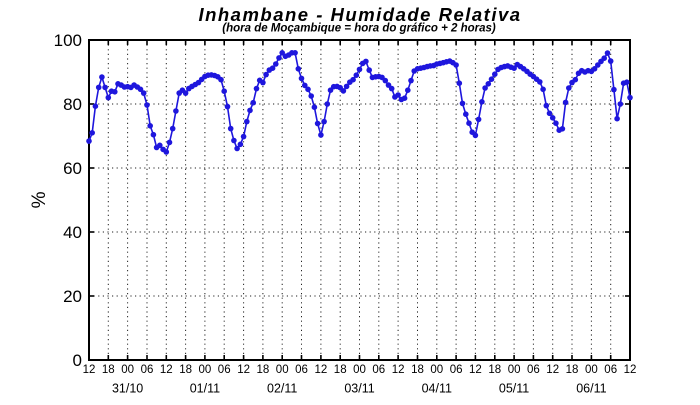 This screenshot has width=700, height=405. What do you see at coordinates (591, 389) in the screenshot?
I see `svg-text: 06/11` at bounding box center [591, 389].